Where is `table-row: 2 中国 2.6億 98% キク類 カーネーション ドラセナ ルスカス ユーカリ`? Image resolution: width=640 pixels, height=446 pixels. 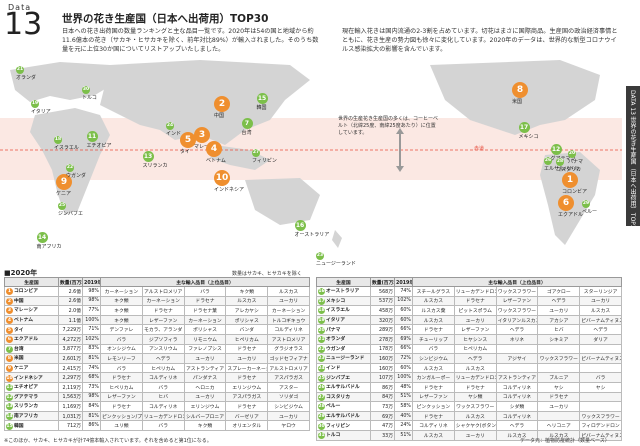
table-row: 2 中国 2.6億 98% キク類 カーネーション ドラセナ ルスカス ユーカリ is located at coordinates (157, 301).